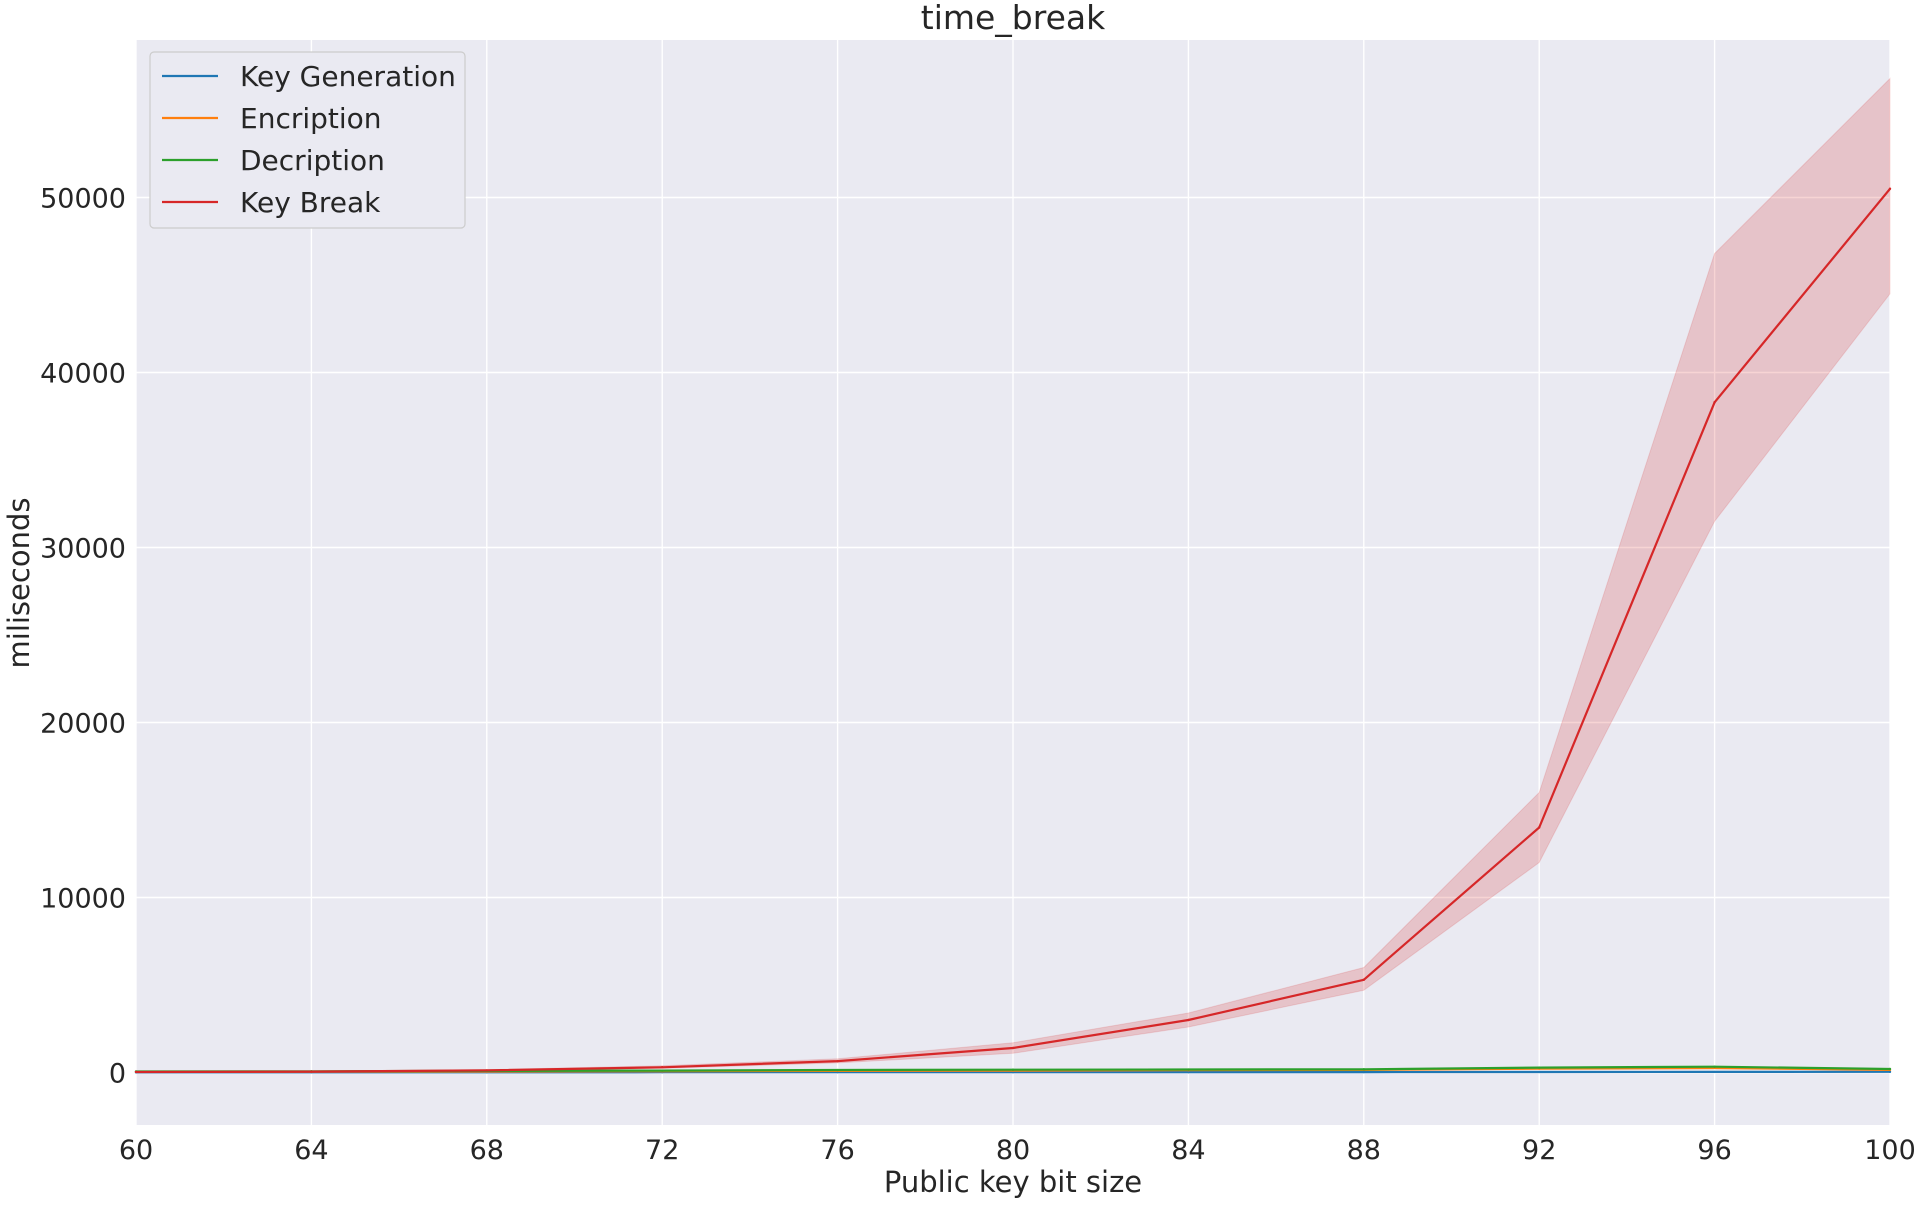 This screenshot has height=1205, width=1920. What do you see at coordinates (348, 76) in the screenshot?
I see `legend-label: Key Generation` at bounding box center [348, 76].